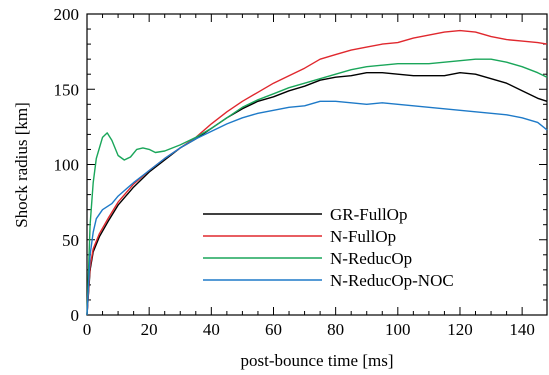 The height and width of the screenshot is (375, 549). Describe the element at coordinates (75, 315) in the screenshot. I see `y-tick-label: 0` at that location.